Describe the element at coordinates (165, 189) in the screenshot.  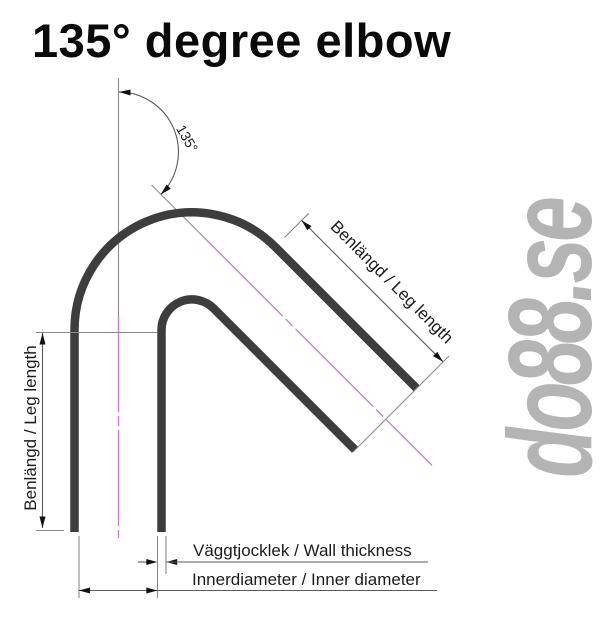
I see `angle-arc-arrow-bottom` at that location.